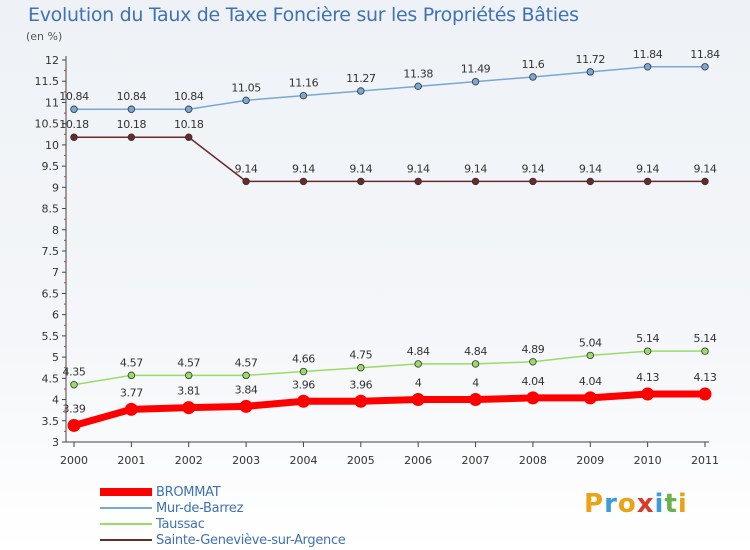 The width and height of the screenshot is (750, 550). Describe the element at coordinates (705, 460) in the screenshot. I see `x-tick-label: 2011` at that location.